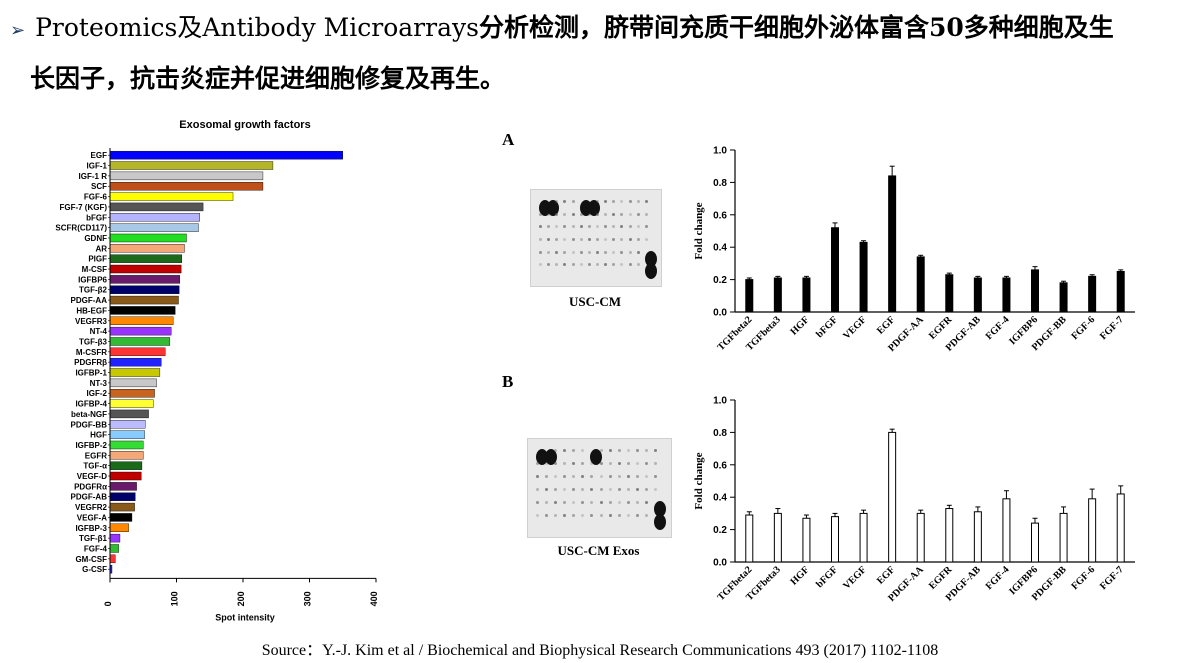  I want to click on bar-vegfr2, so click(122, 507).